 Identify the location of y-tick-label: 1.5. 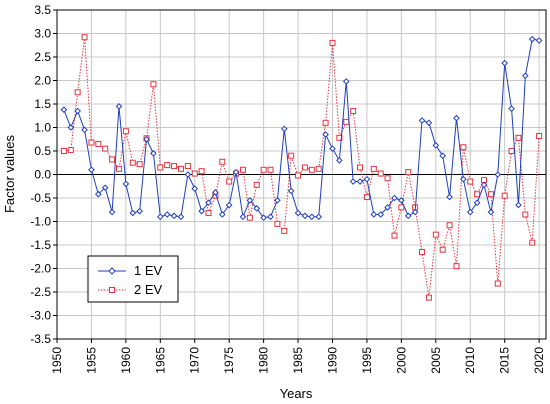
(42, 104).